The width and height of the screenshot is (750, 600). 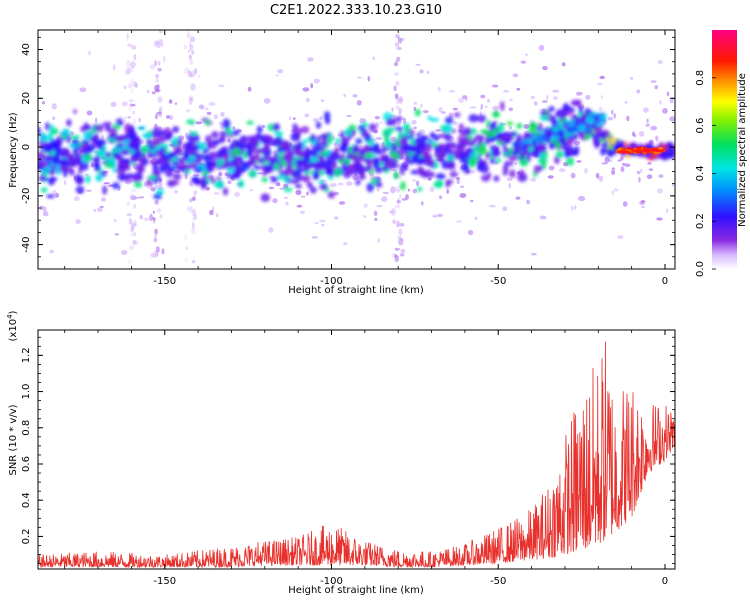 What do you see at coordinates (356, 290) in the screenshot?
I see `spectrogram-x-label: Height of straight line (km)` at bounding box center [356, 290].